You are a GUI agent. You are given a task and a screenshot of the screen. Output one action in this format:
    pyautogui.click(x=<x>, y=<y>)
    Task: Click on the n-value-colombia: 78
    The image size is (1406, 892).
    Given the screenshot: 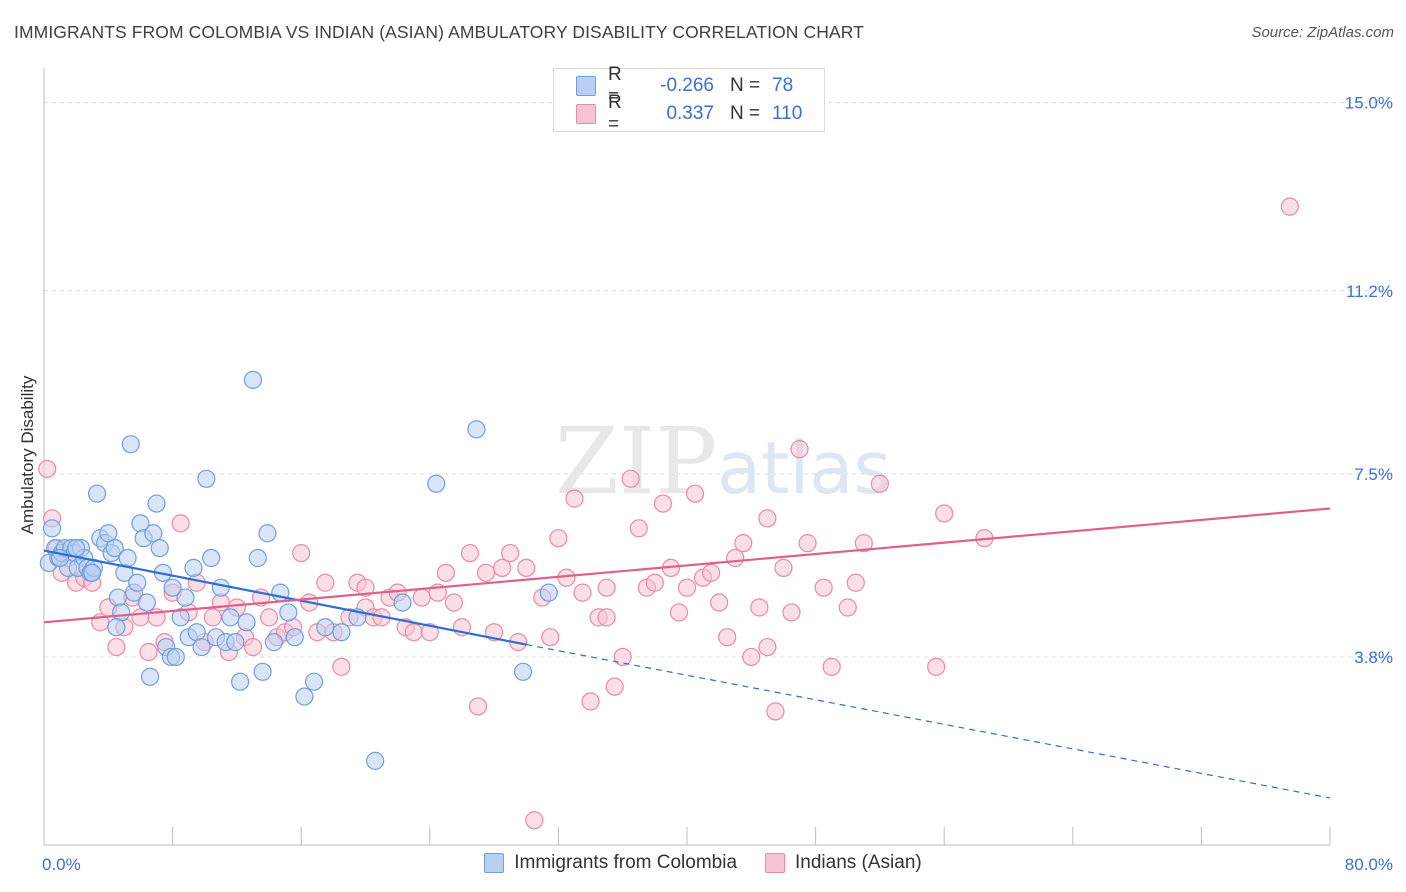 What is the action you would take?
    pyautogui.click(x=783, y=85)
    